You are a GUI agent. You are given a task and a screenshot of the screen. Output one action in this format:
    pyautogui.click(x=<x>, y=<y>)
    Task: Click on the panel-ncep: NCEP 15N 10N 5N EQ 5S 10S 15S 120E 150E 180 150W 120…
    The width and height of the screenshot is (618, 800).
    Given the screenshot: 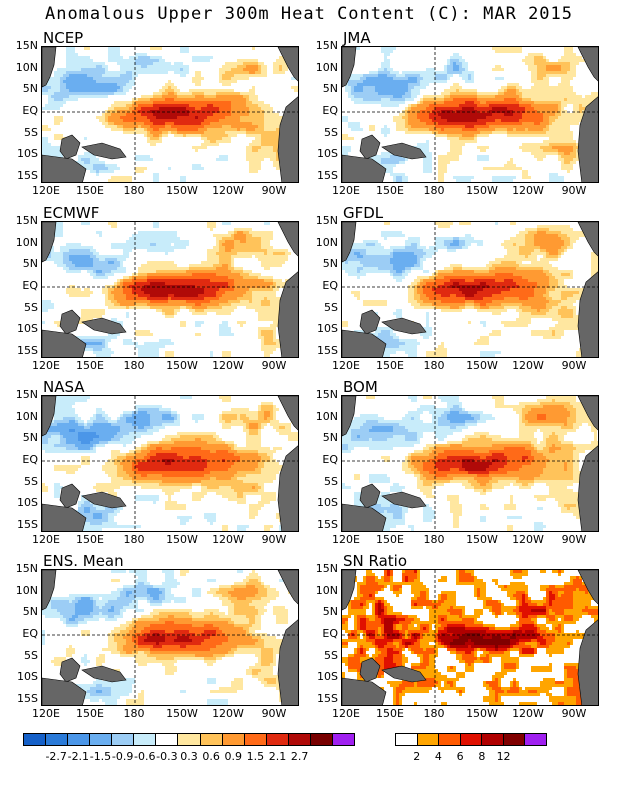 What is the action you would take?
    pyautogui.click(x=157, y=113)
    